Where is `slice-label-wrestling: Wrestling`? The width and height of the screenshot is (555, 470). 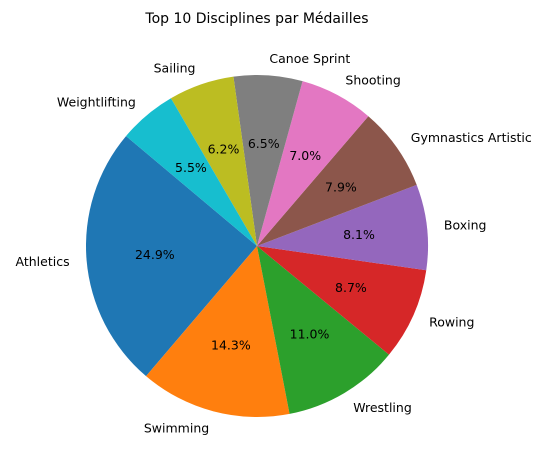
slice-label-wrestling: Wrestling is located at coordinates (382, 407).